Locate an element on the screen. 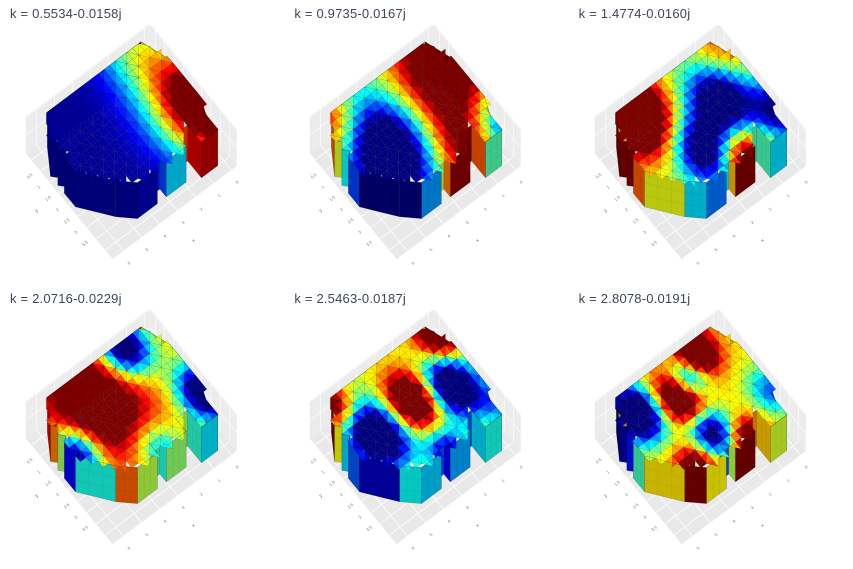 The width and height of the screenshot is (853, 569). subplot-4-title: k = 2.0716-0.0229j is located at coordinates (66, 298).